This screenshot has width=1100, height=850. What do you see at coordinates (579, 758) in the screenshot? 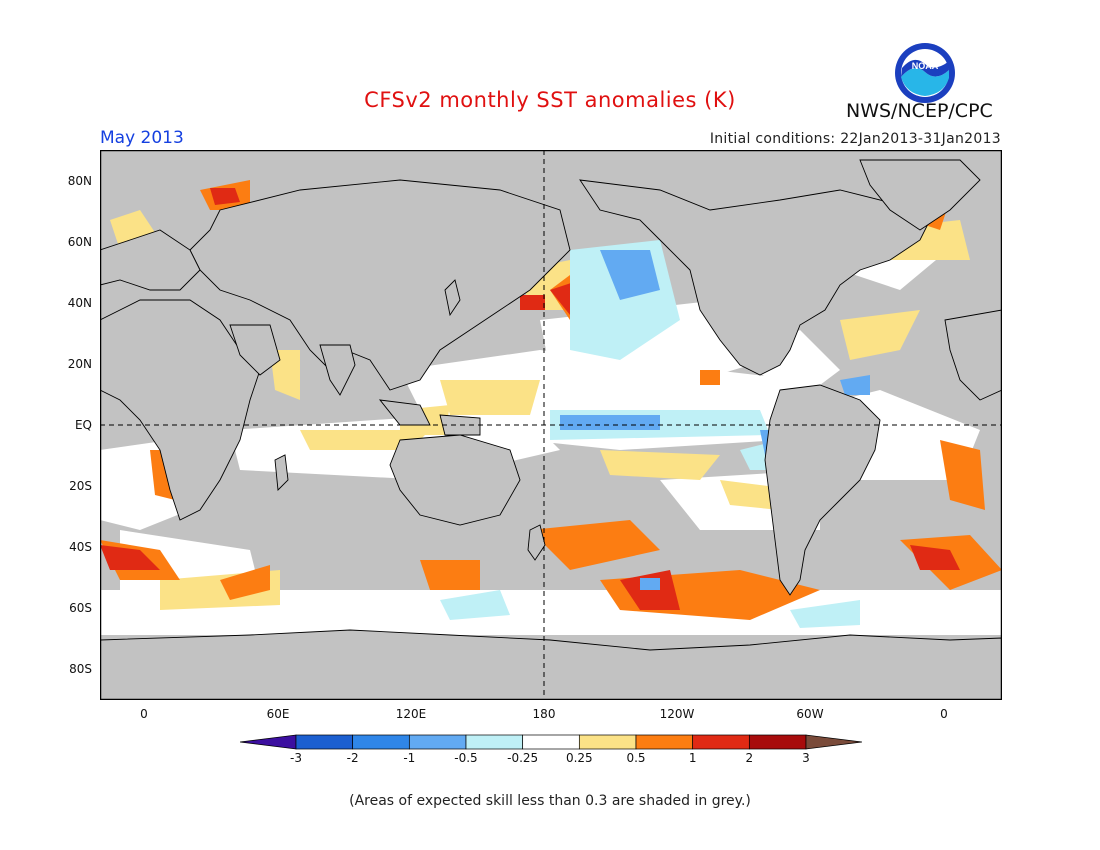
I see `colorbar-tick-label: 0.25` at bounding box center [579, 758].